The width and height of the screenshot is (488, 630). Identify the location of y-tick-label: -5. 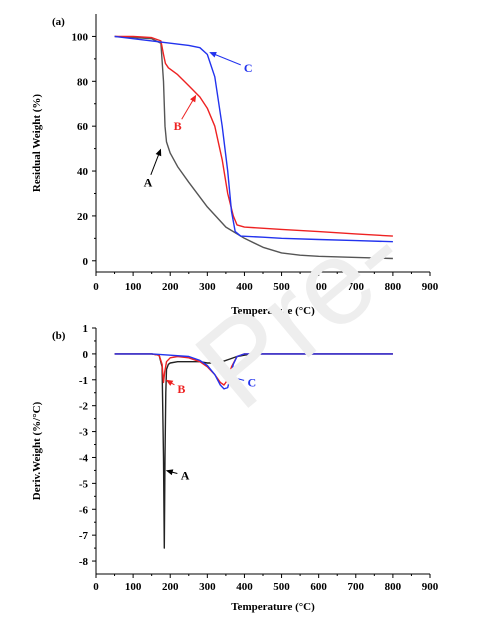
(84, 484).